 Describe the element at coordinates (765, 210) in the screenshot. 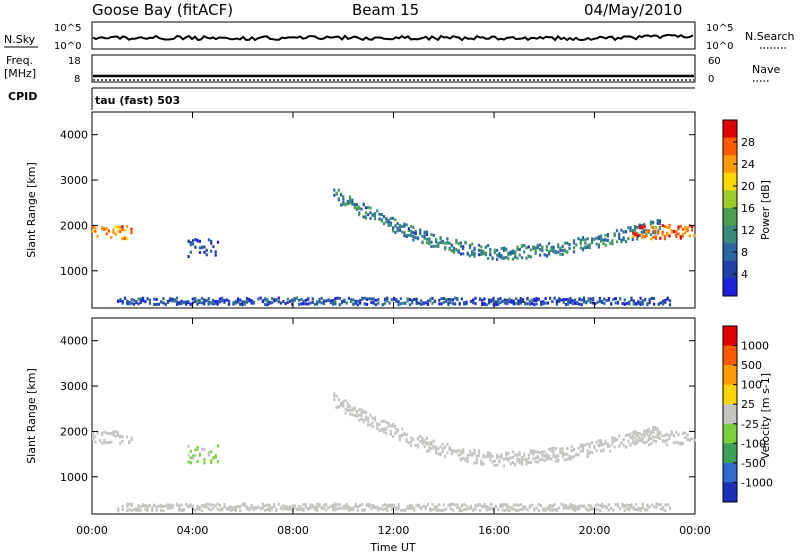

I see `power-colorbar-label: Power [dB]` at that location.